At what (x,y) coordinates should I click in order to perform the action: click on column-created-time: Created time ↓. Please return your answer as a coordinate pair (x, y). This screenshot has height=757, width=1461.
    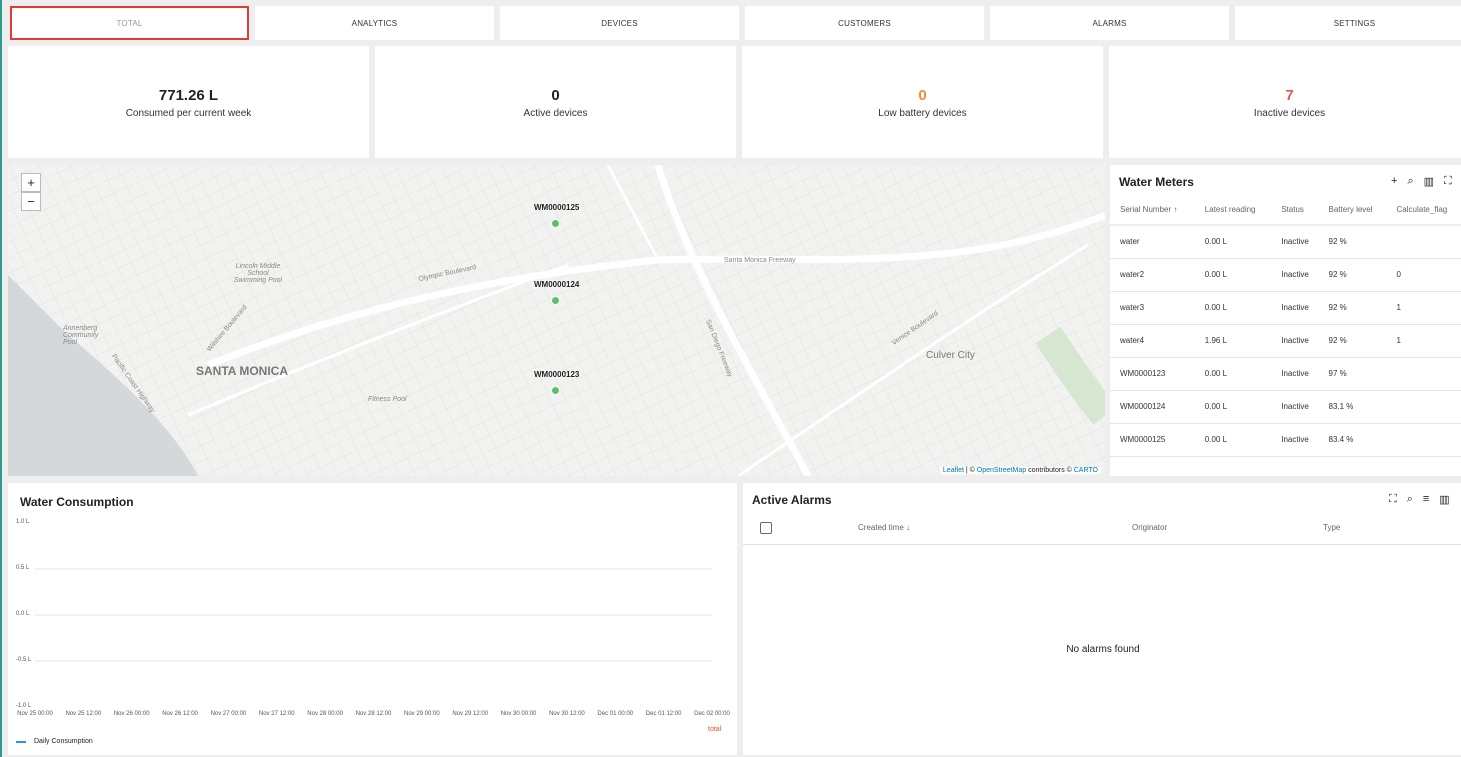
    Looking at the image, I should click on (884, 527).